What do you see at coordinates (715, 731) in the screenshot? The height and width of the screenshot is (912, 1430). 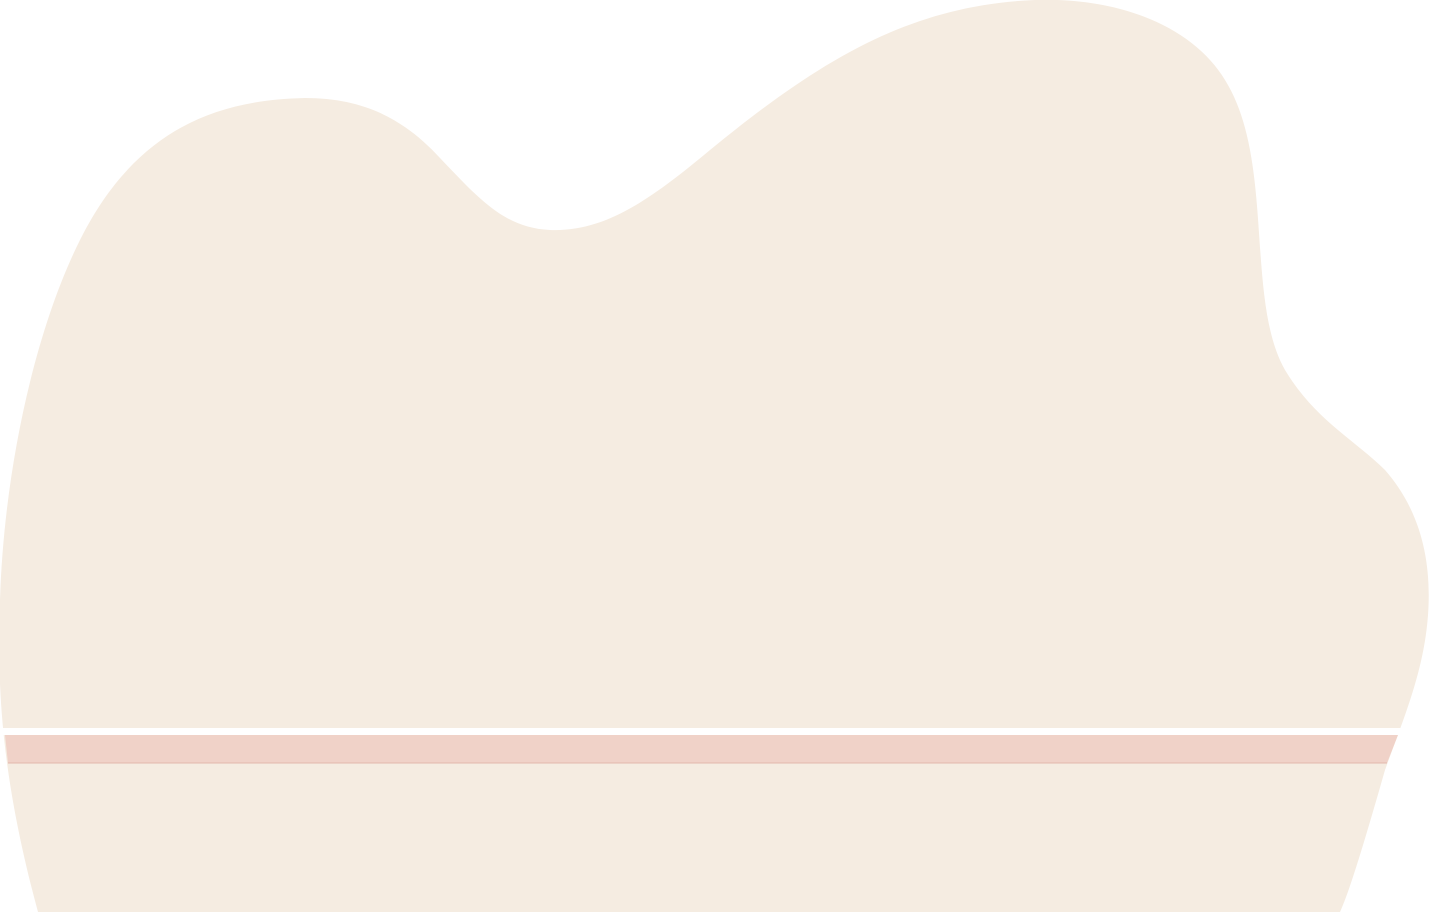 I see `white-strip` at bounding box center [715, 731].